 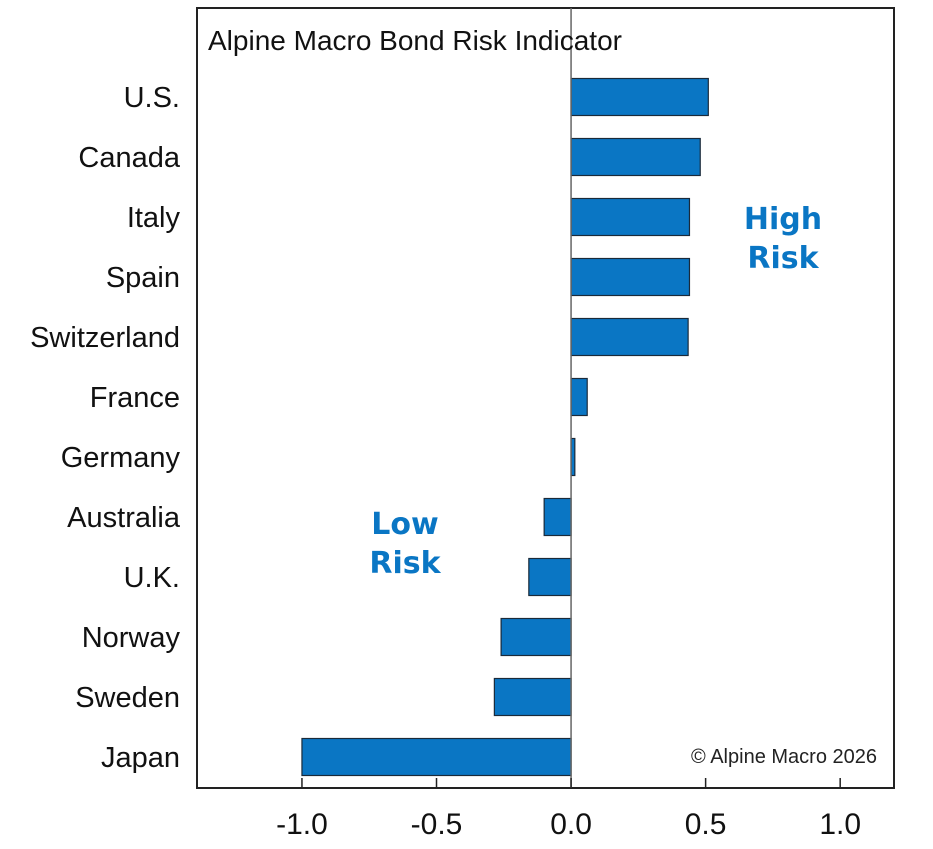 What do you see at coordinates (129, 158) in the screenshot?
I see `category-label: Canada` at bounding box center [129, 158].